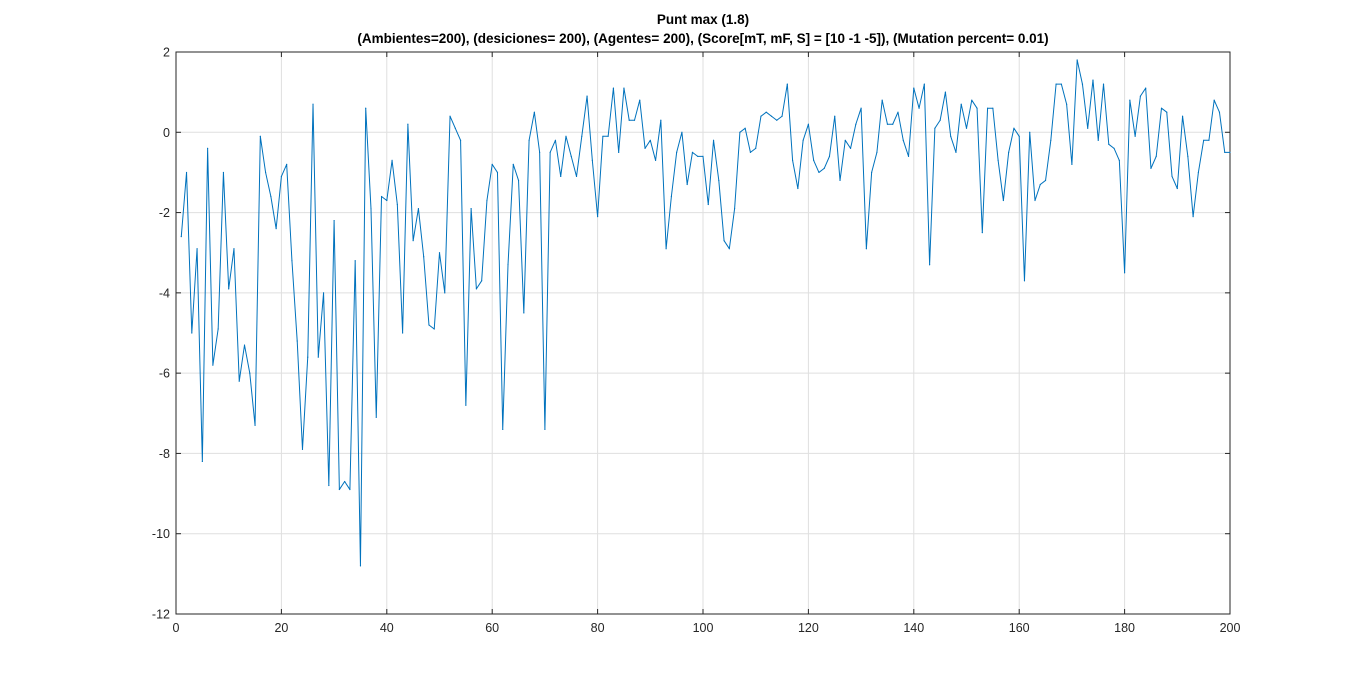 The width and height of the screenshot is (1360, 691). What do you see at coordinates (161, 615) in the screenshot?
I see `y-tick-label: -12` at bounding box center [161, 615].